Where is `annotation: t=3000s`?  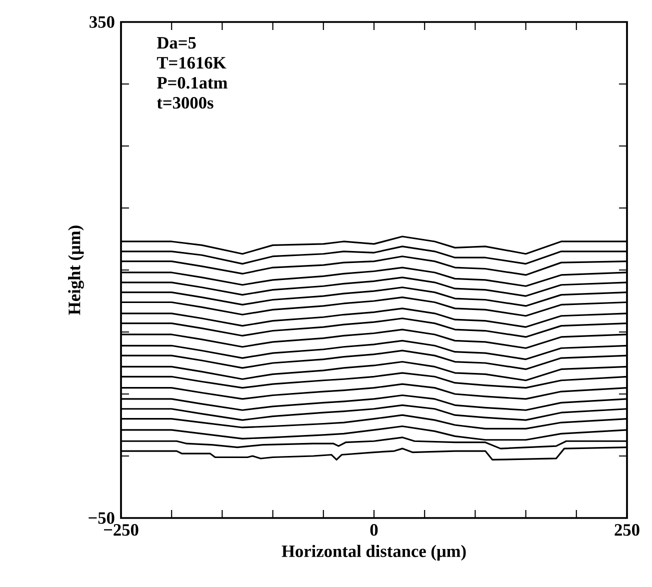
annotation: t=3000s is located at coordinates (185, 102).